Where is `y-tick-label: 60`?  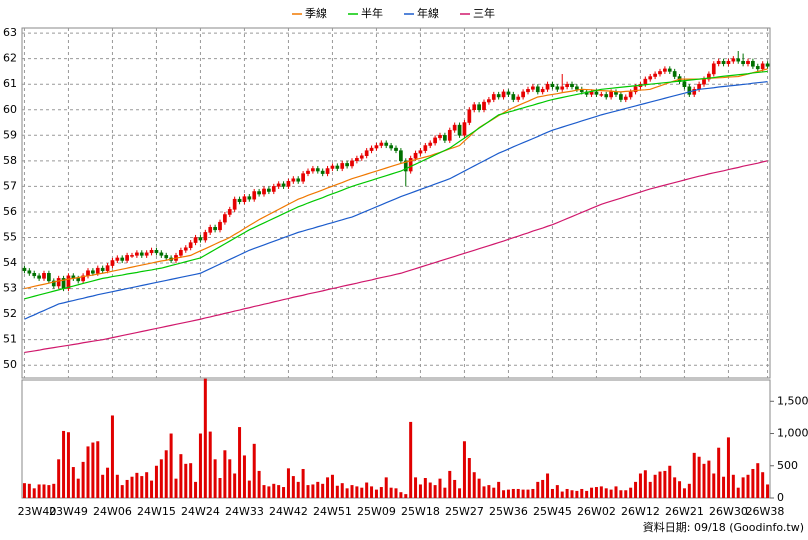 y-tick-label: 60 is located at coordinates (10, 109).